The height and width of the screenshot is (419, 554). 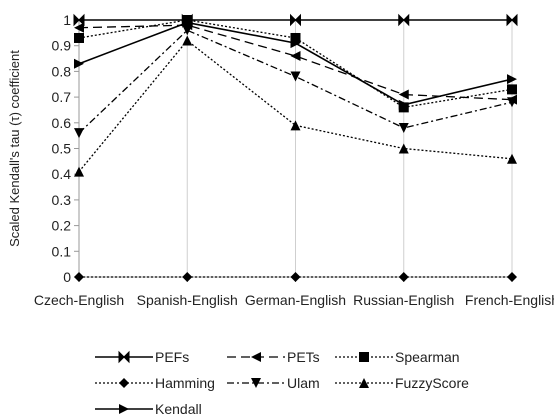 I want to click on legend-label: Spearman, so click(x=427, y=357).